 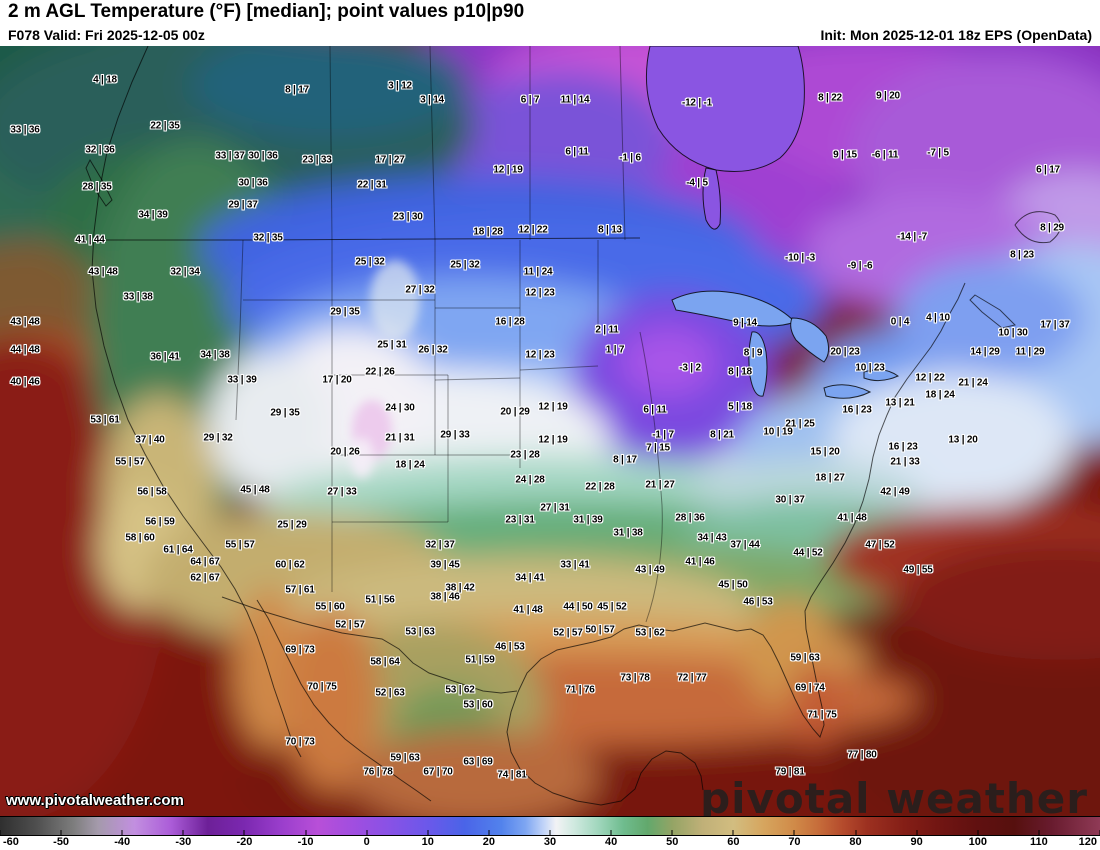 I want to click on water-bodies, so click(x=772, y=222).